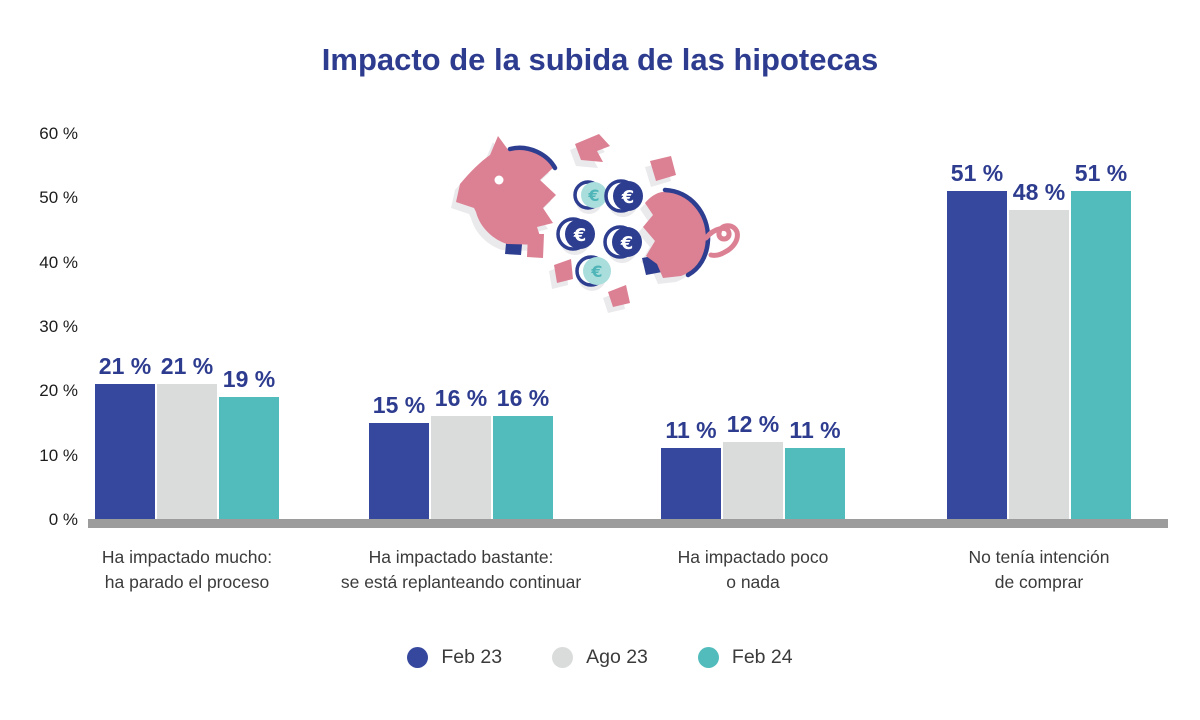  I want to click on legend: Feb 23 Ago 23 Feb 24, so click(600, 657).